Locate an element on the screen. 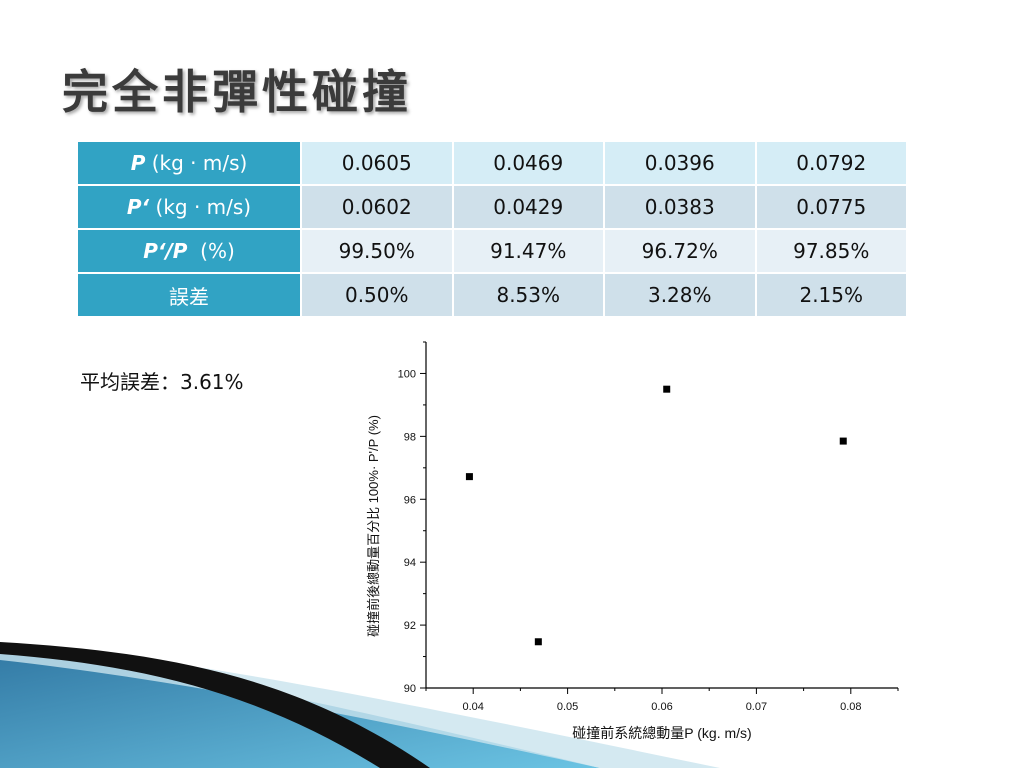 The width and height of the screenshot is (1024, 768). row-header: P‘/P (%) is located at coordinates (189, 251).